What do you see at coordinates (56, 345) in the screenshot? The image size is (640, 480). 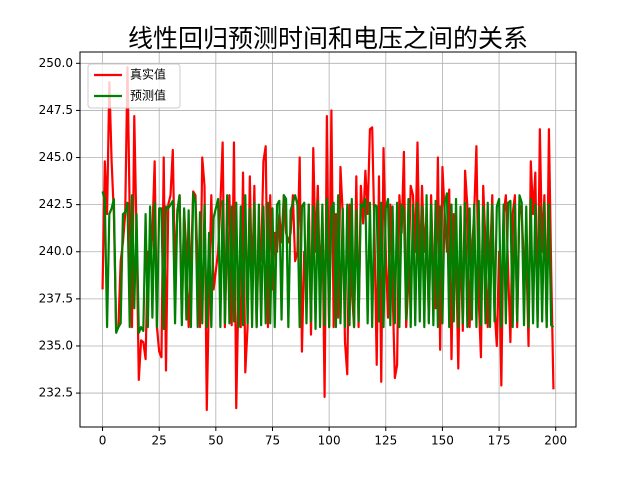 I see `y-tick-label: 235.0` at bounding box center [56, 345].